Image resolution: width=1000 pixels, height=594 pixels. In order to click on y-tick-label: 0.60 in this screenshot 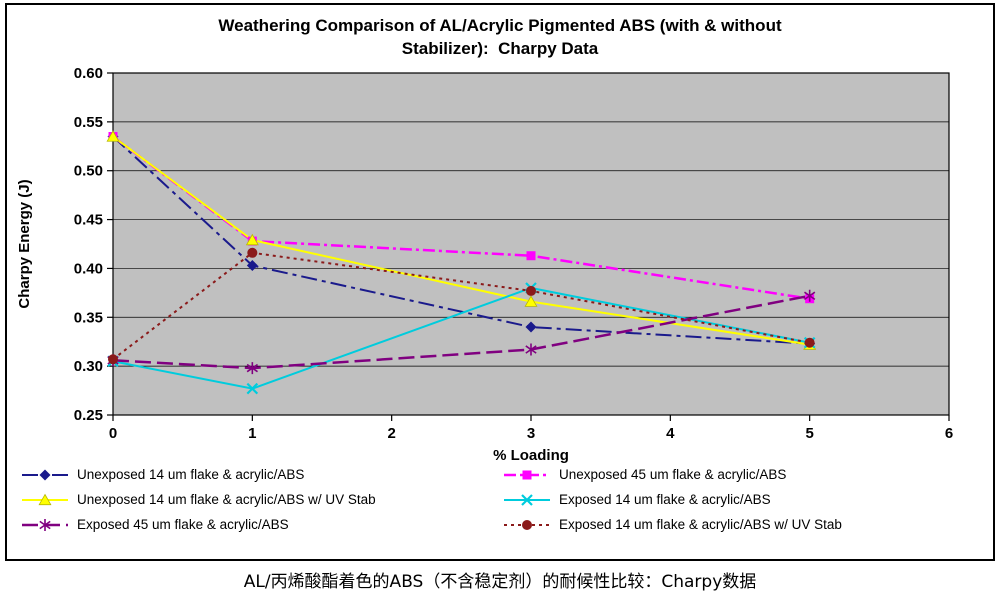, I will do `click(88, 73)`.